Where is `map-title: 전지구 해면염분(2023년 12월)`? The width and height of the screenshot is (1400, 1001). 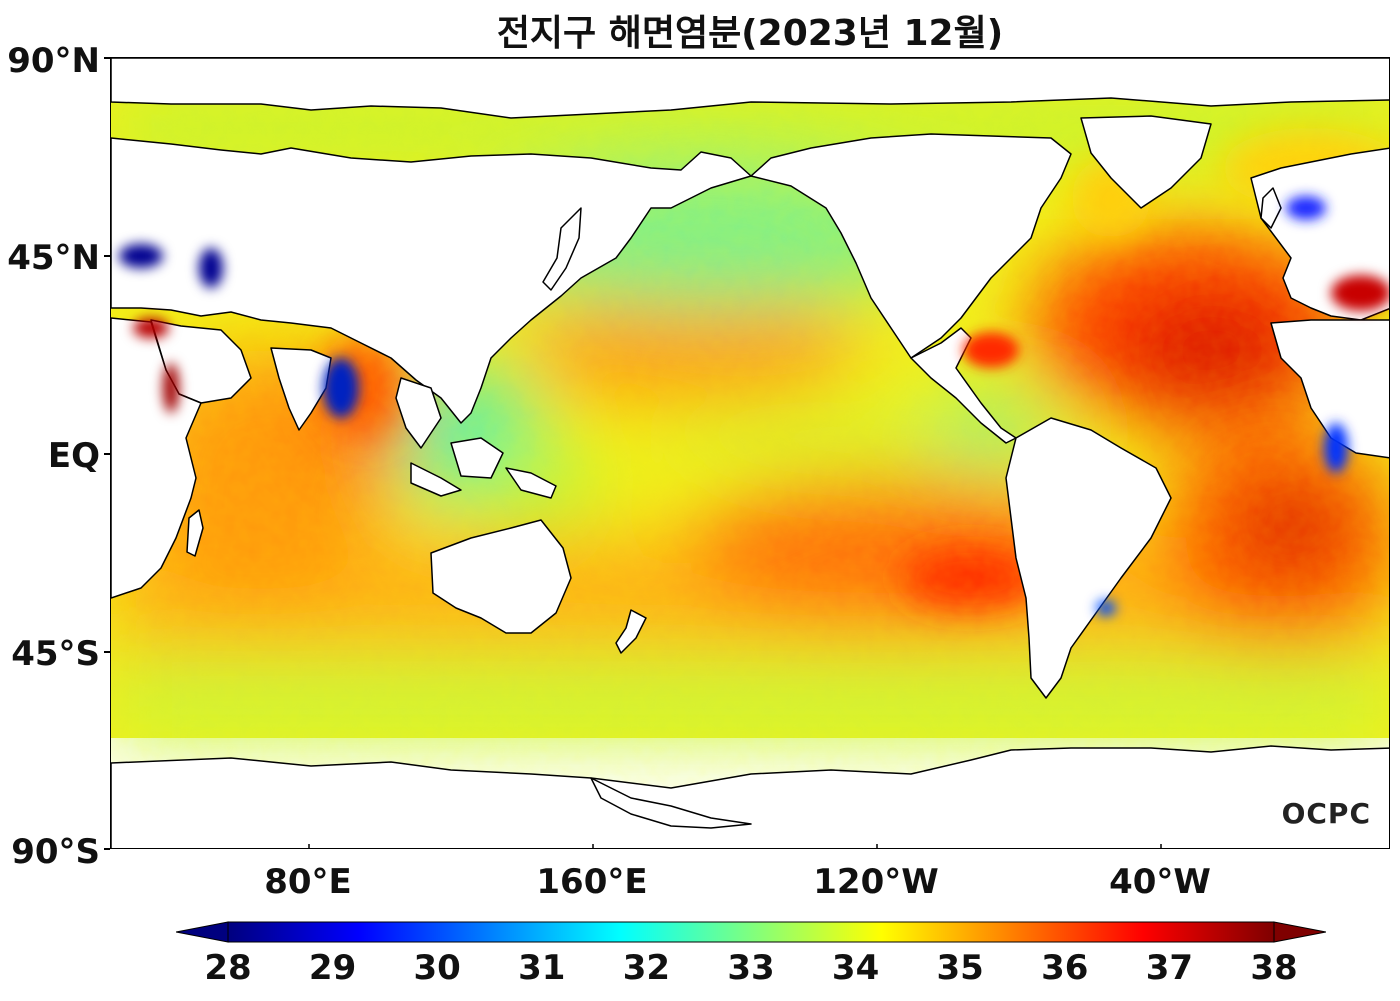
map-title: 전지구 해면염분(2023년 12월) is located at coordinates (750, 33).